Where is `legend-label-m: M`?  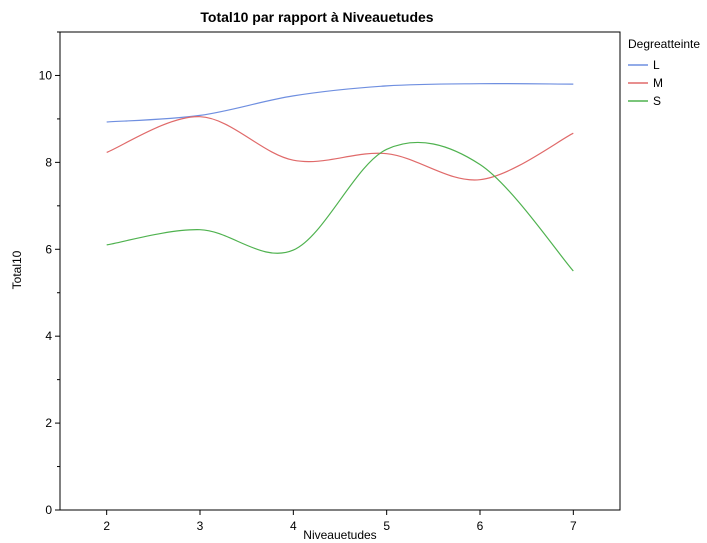 legend-label-m: M is located at coordinates (658, 83).